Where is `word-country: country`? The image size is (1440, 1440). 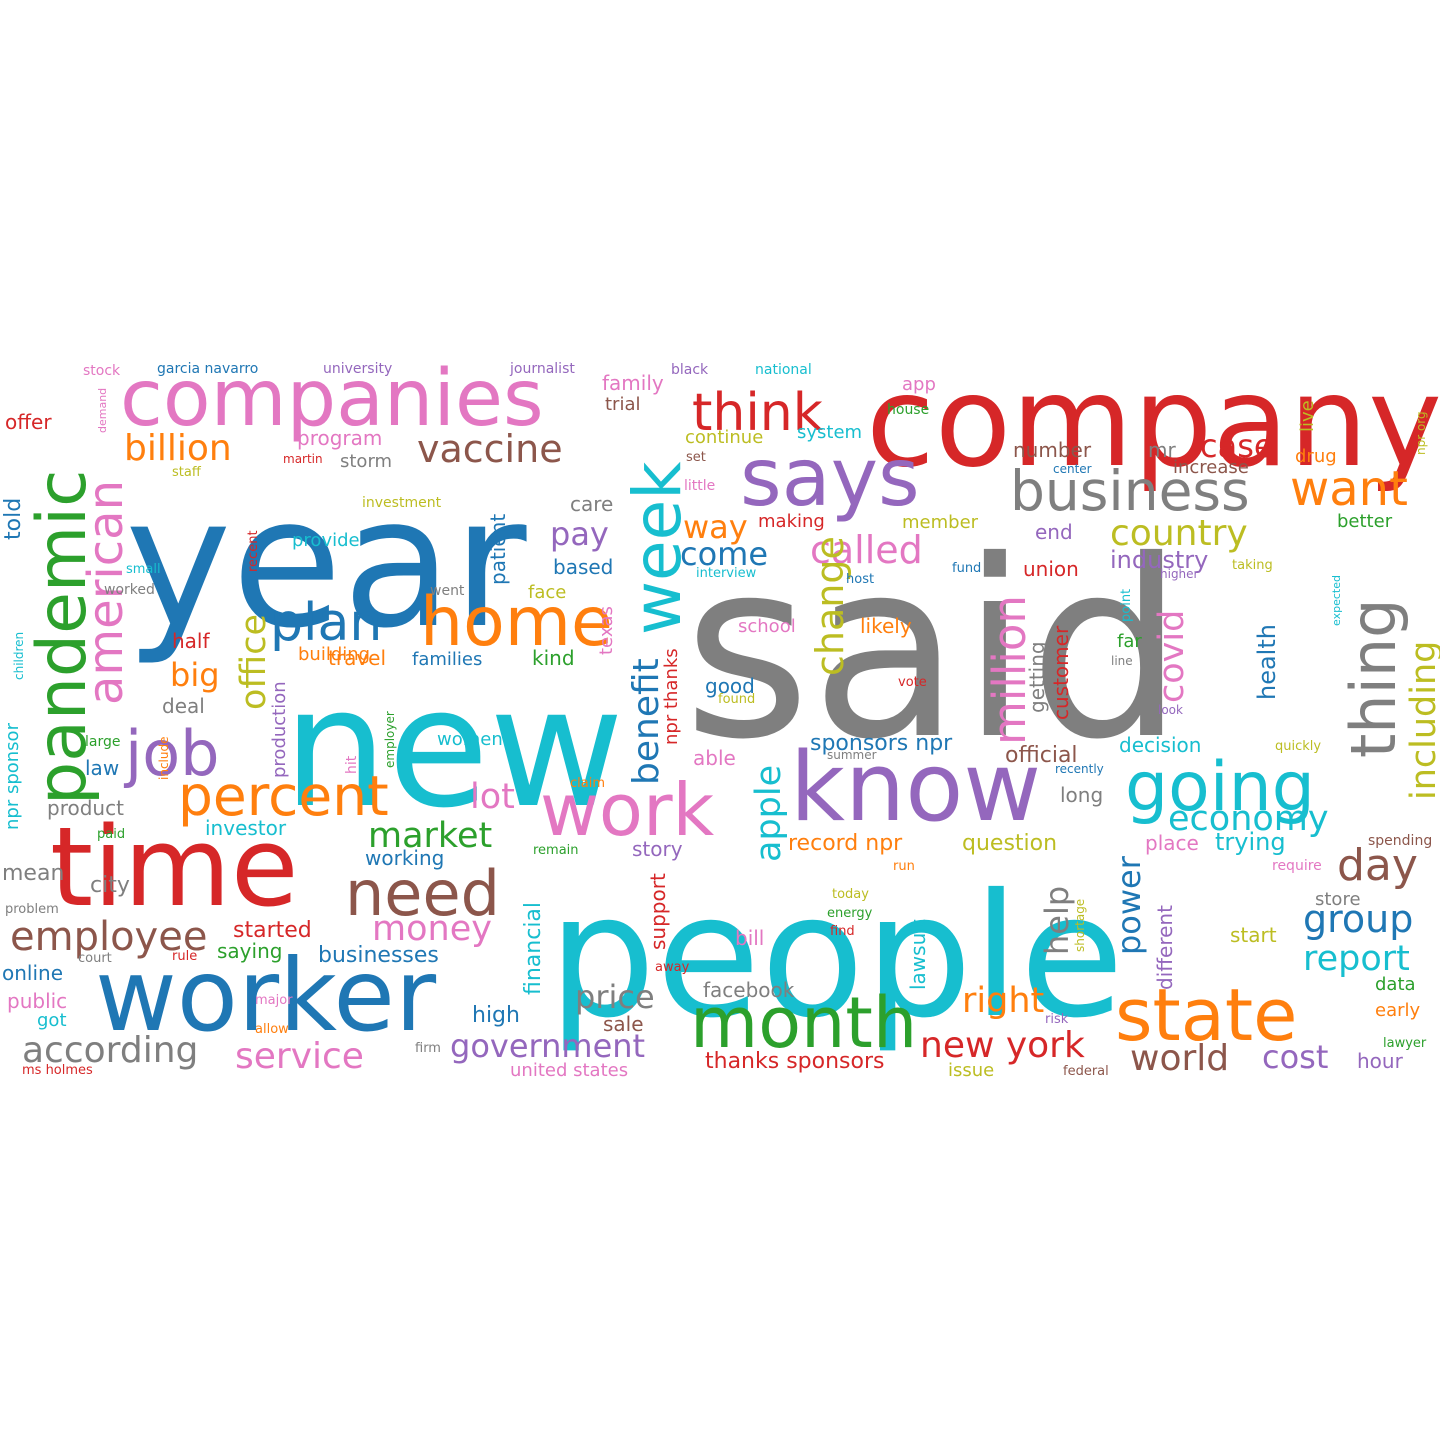
word-country: country is located at coordinates (1179, 533).